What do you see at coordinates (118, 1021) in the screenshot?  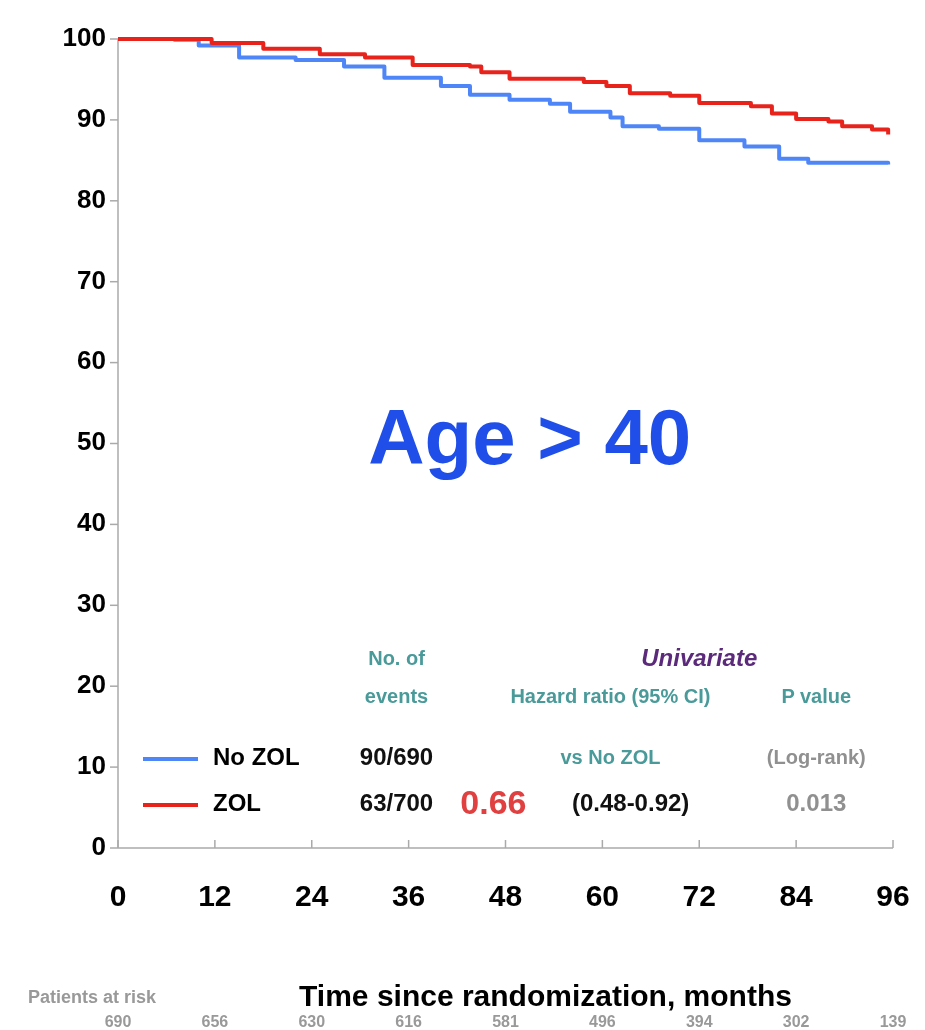 I see `text: 690` at bounding box center [118, 1021].